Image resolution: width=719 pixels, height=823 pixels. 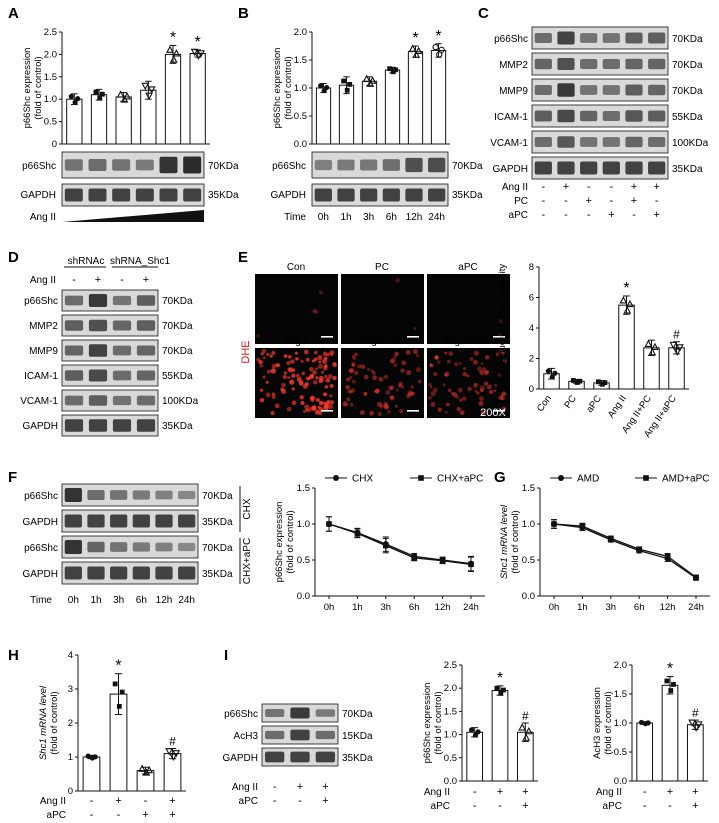 What do you see at coordinates (362, 479) in the screenshot?
I see `legend-label: CHX` at bounding box center [362, 479].